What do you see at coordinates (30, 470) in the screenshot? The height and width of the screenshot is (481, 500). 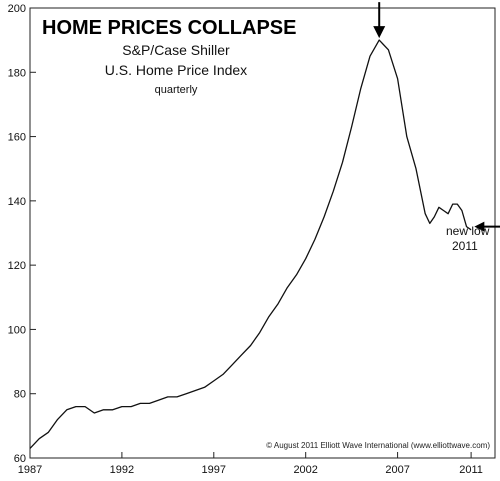 I see `x-tick-label: 1987` at bounding box center [30, 470].